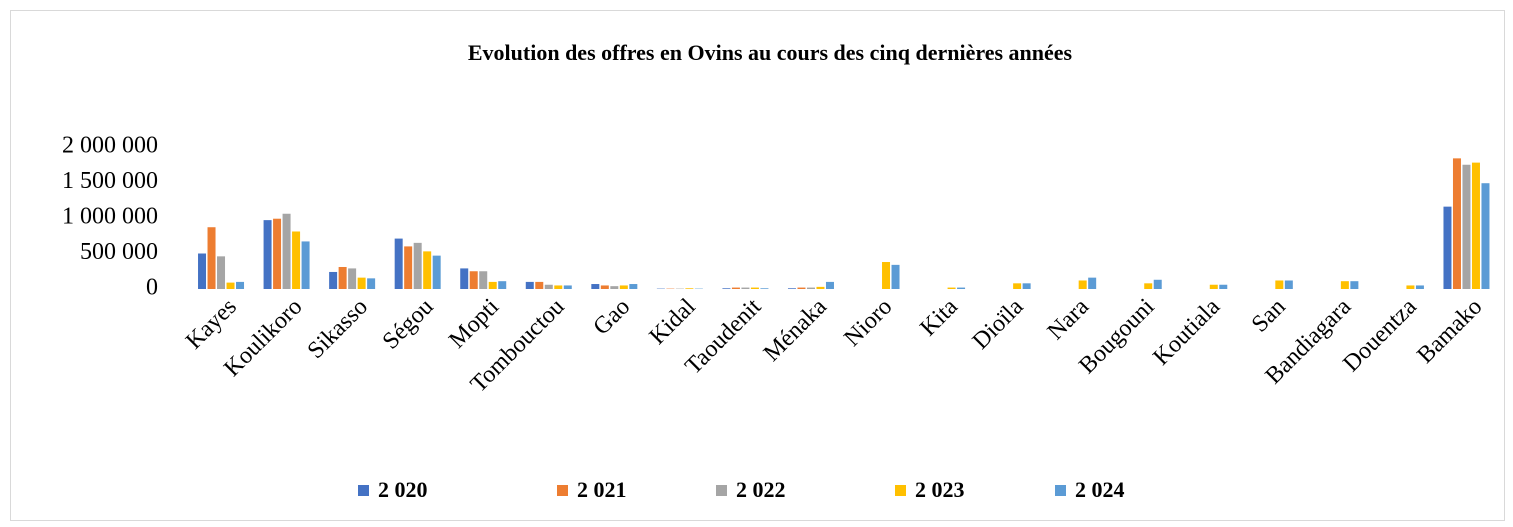 The width and height of the screenshot is (1513, 527). I want to click on legend-label: 2 023, so click(940, 489).